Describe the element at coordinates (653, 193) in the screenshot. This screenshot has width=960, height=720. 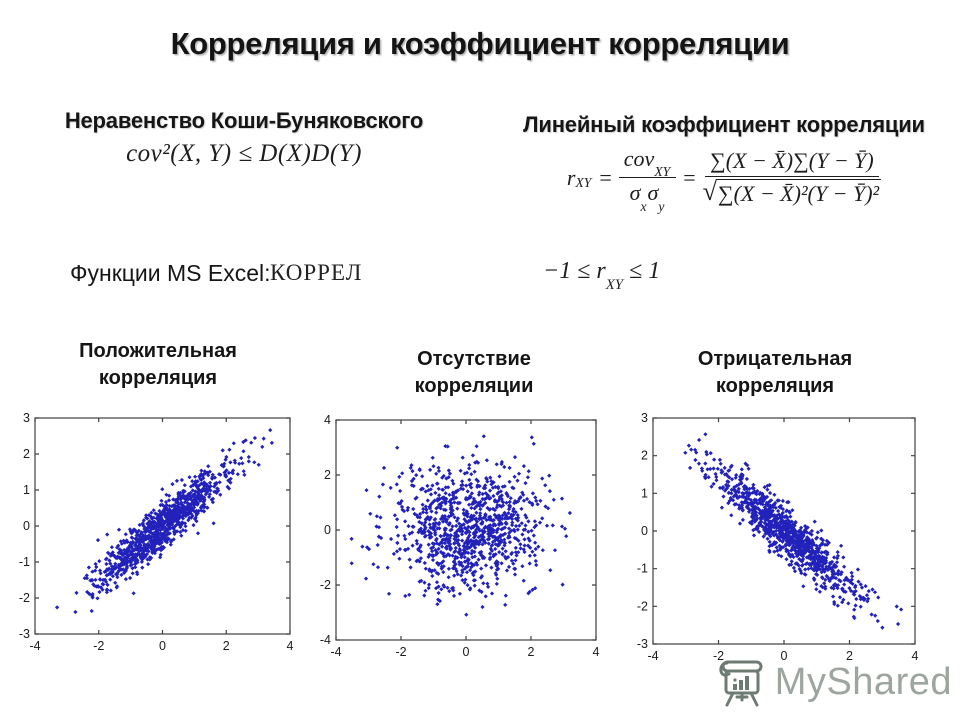
I see `sigma-y: σ` at that location.